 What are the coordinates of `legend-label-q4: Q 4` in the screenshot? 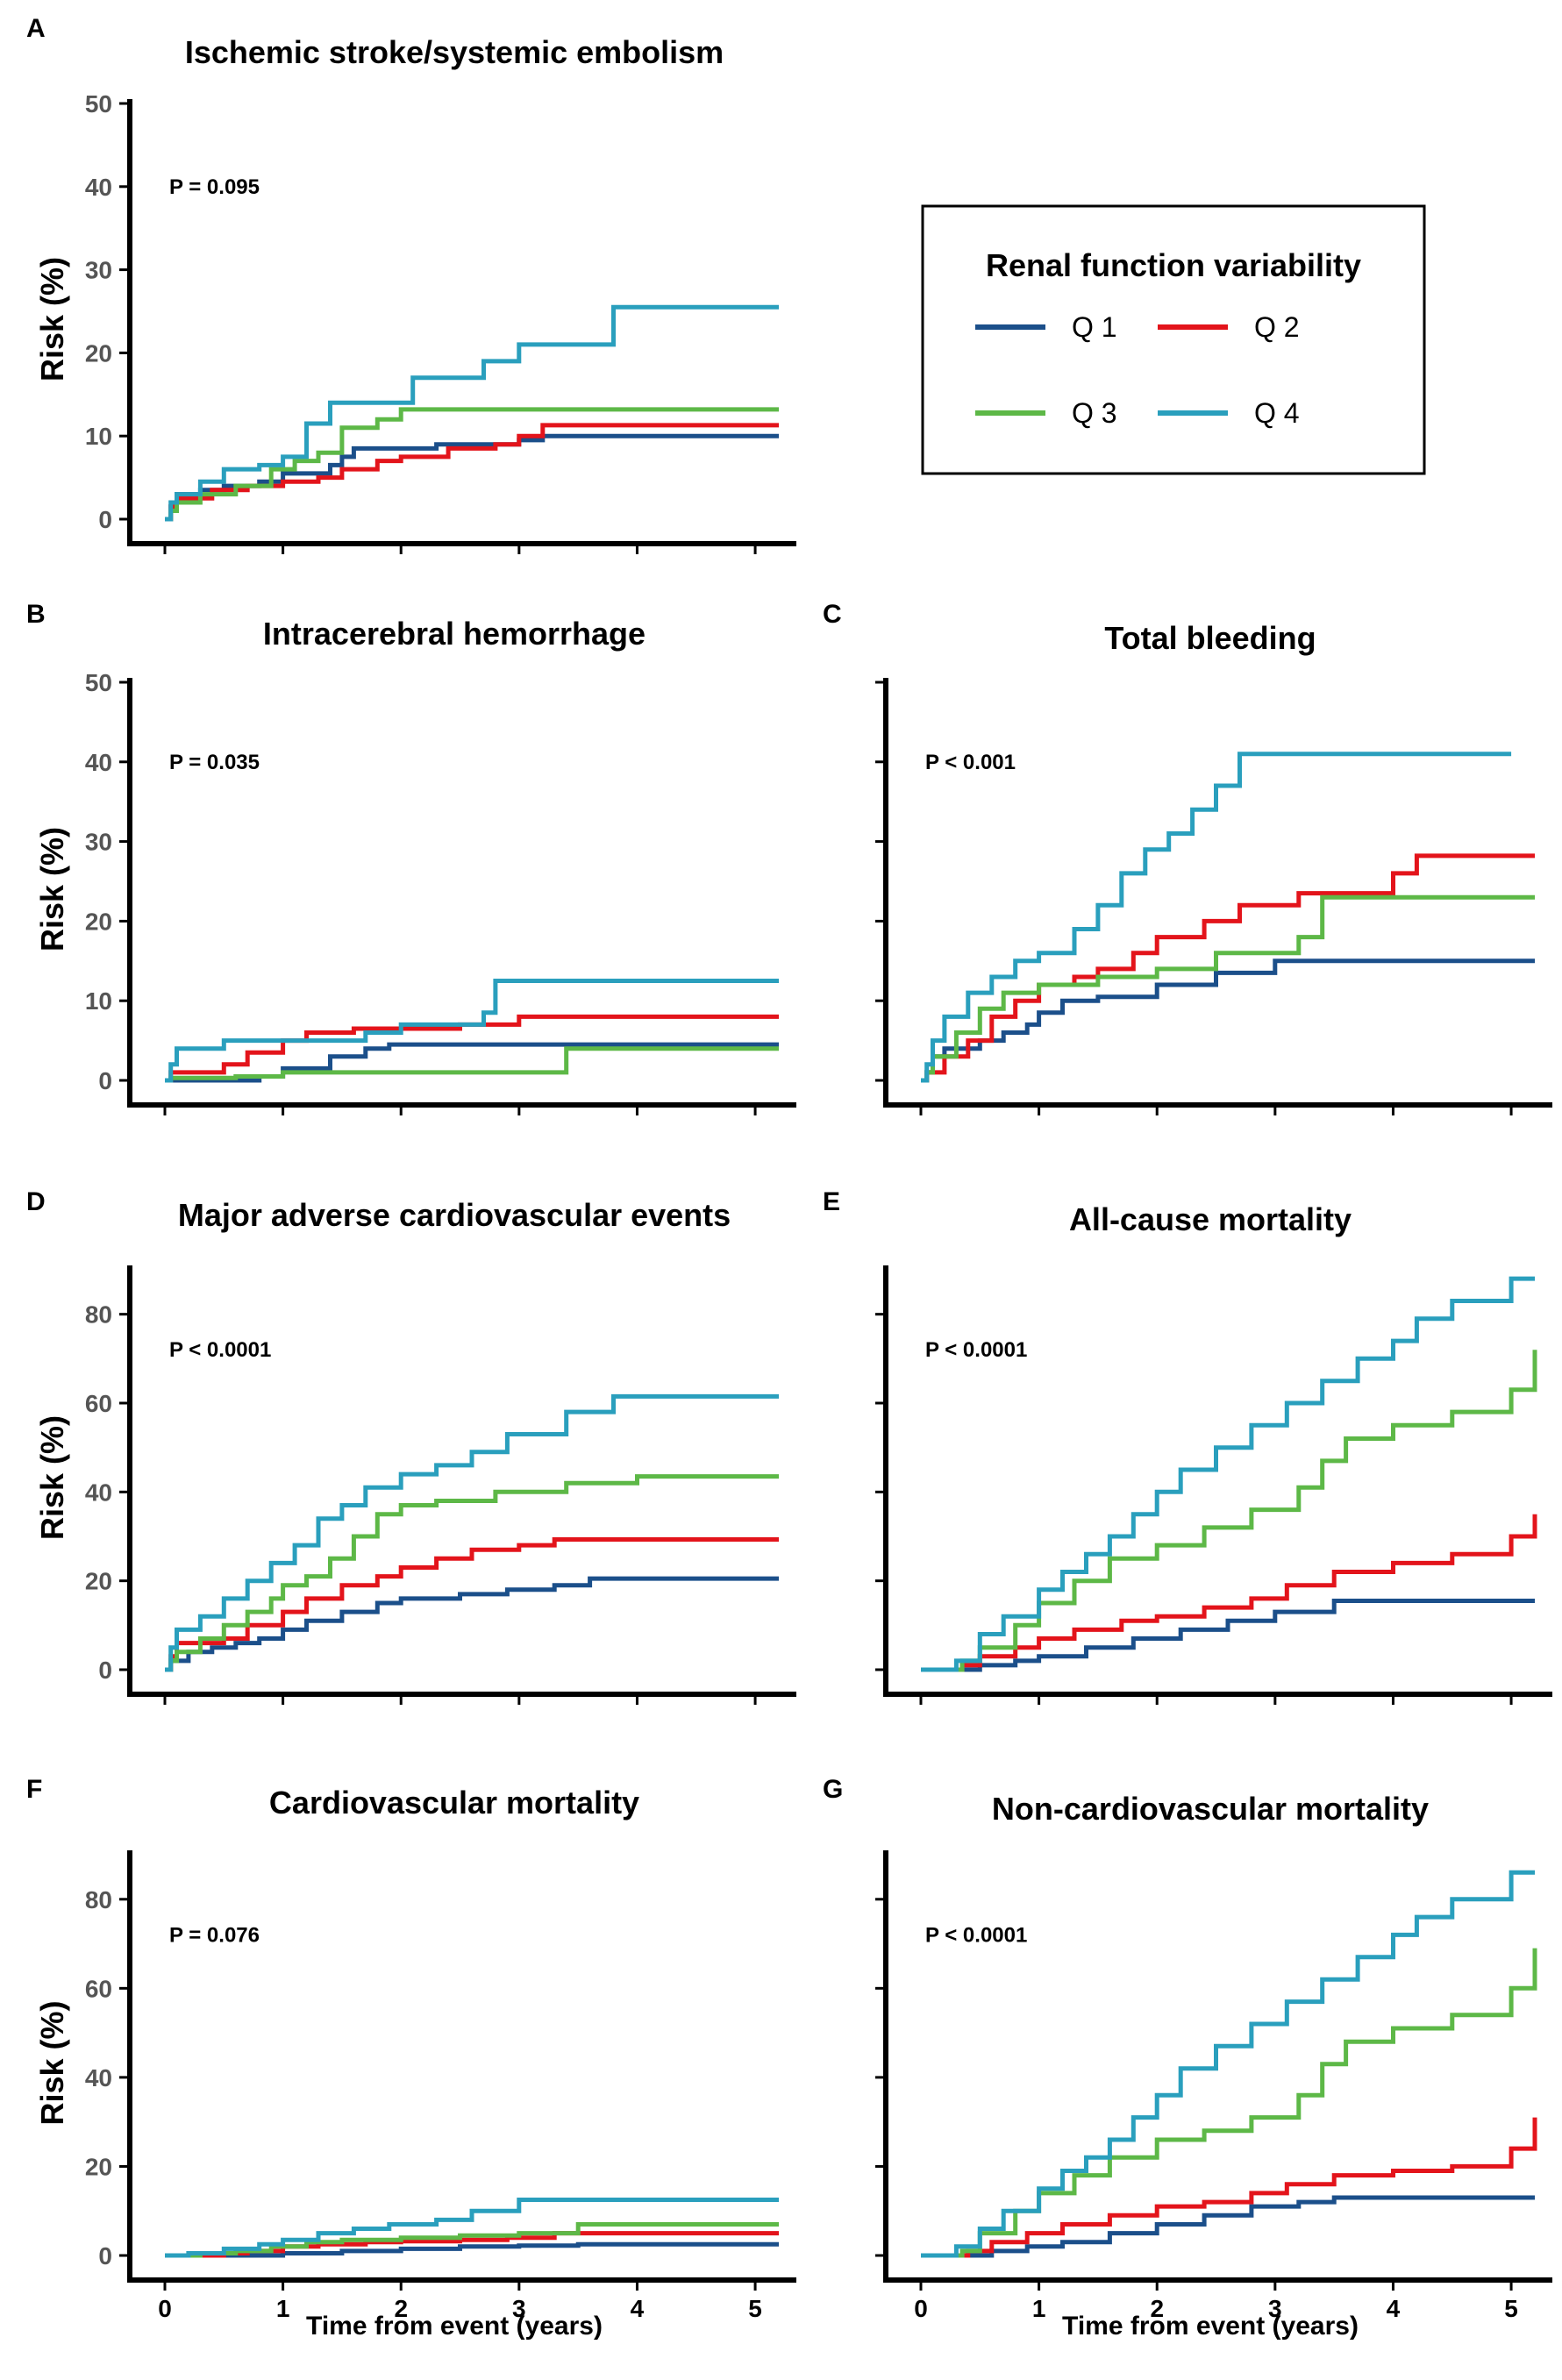 It's located at (1277, 413).